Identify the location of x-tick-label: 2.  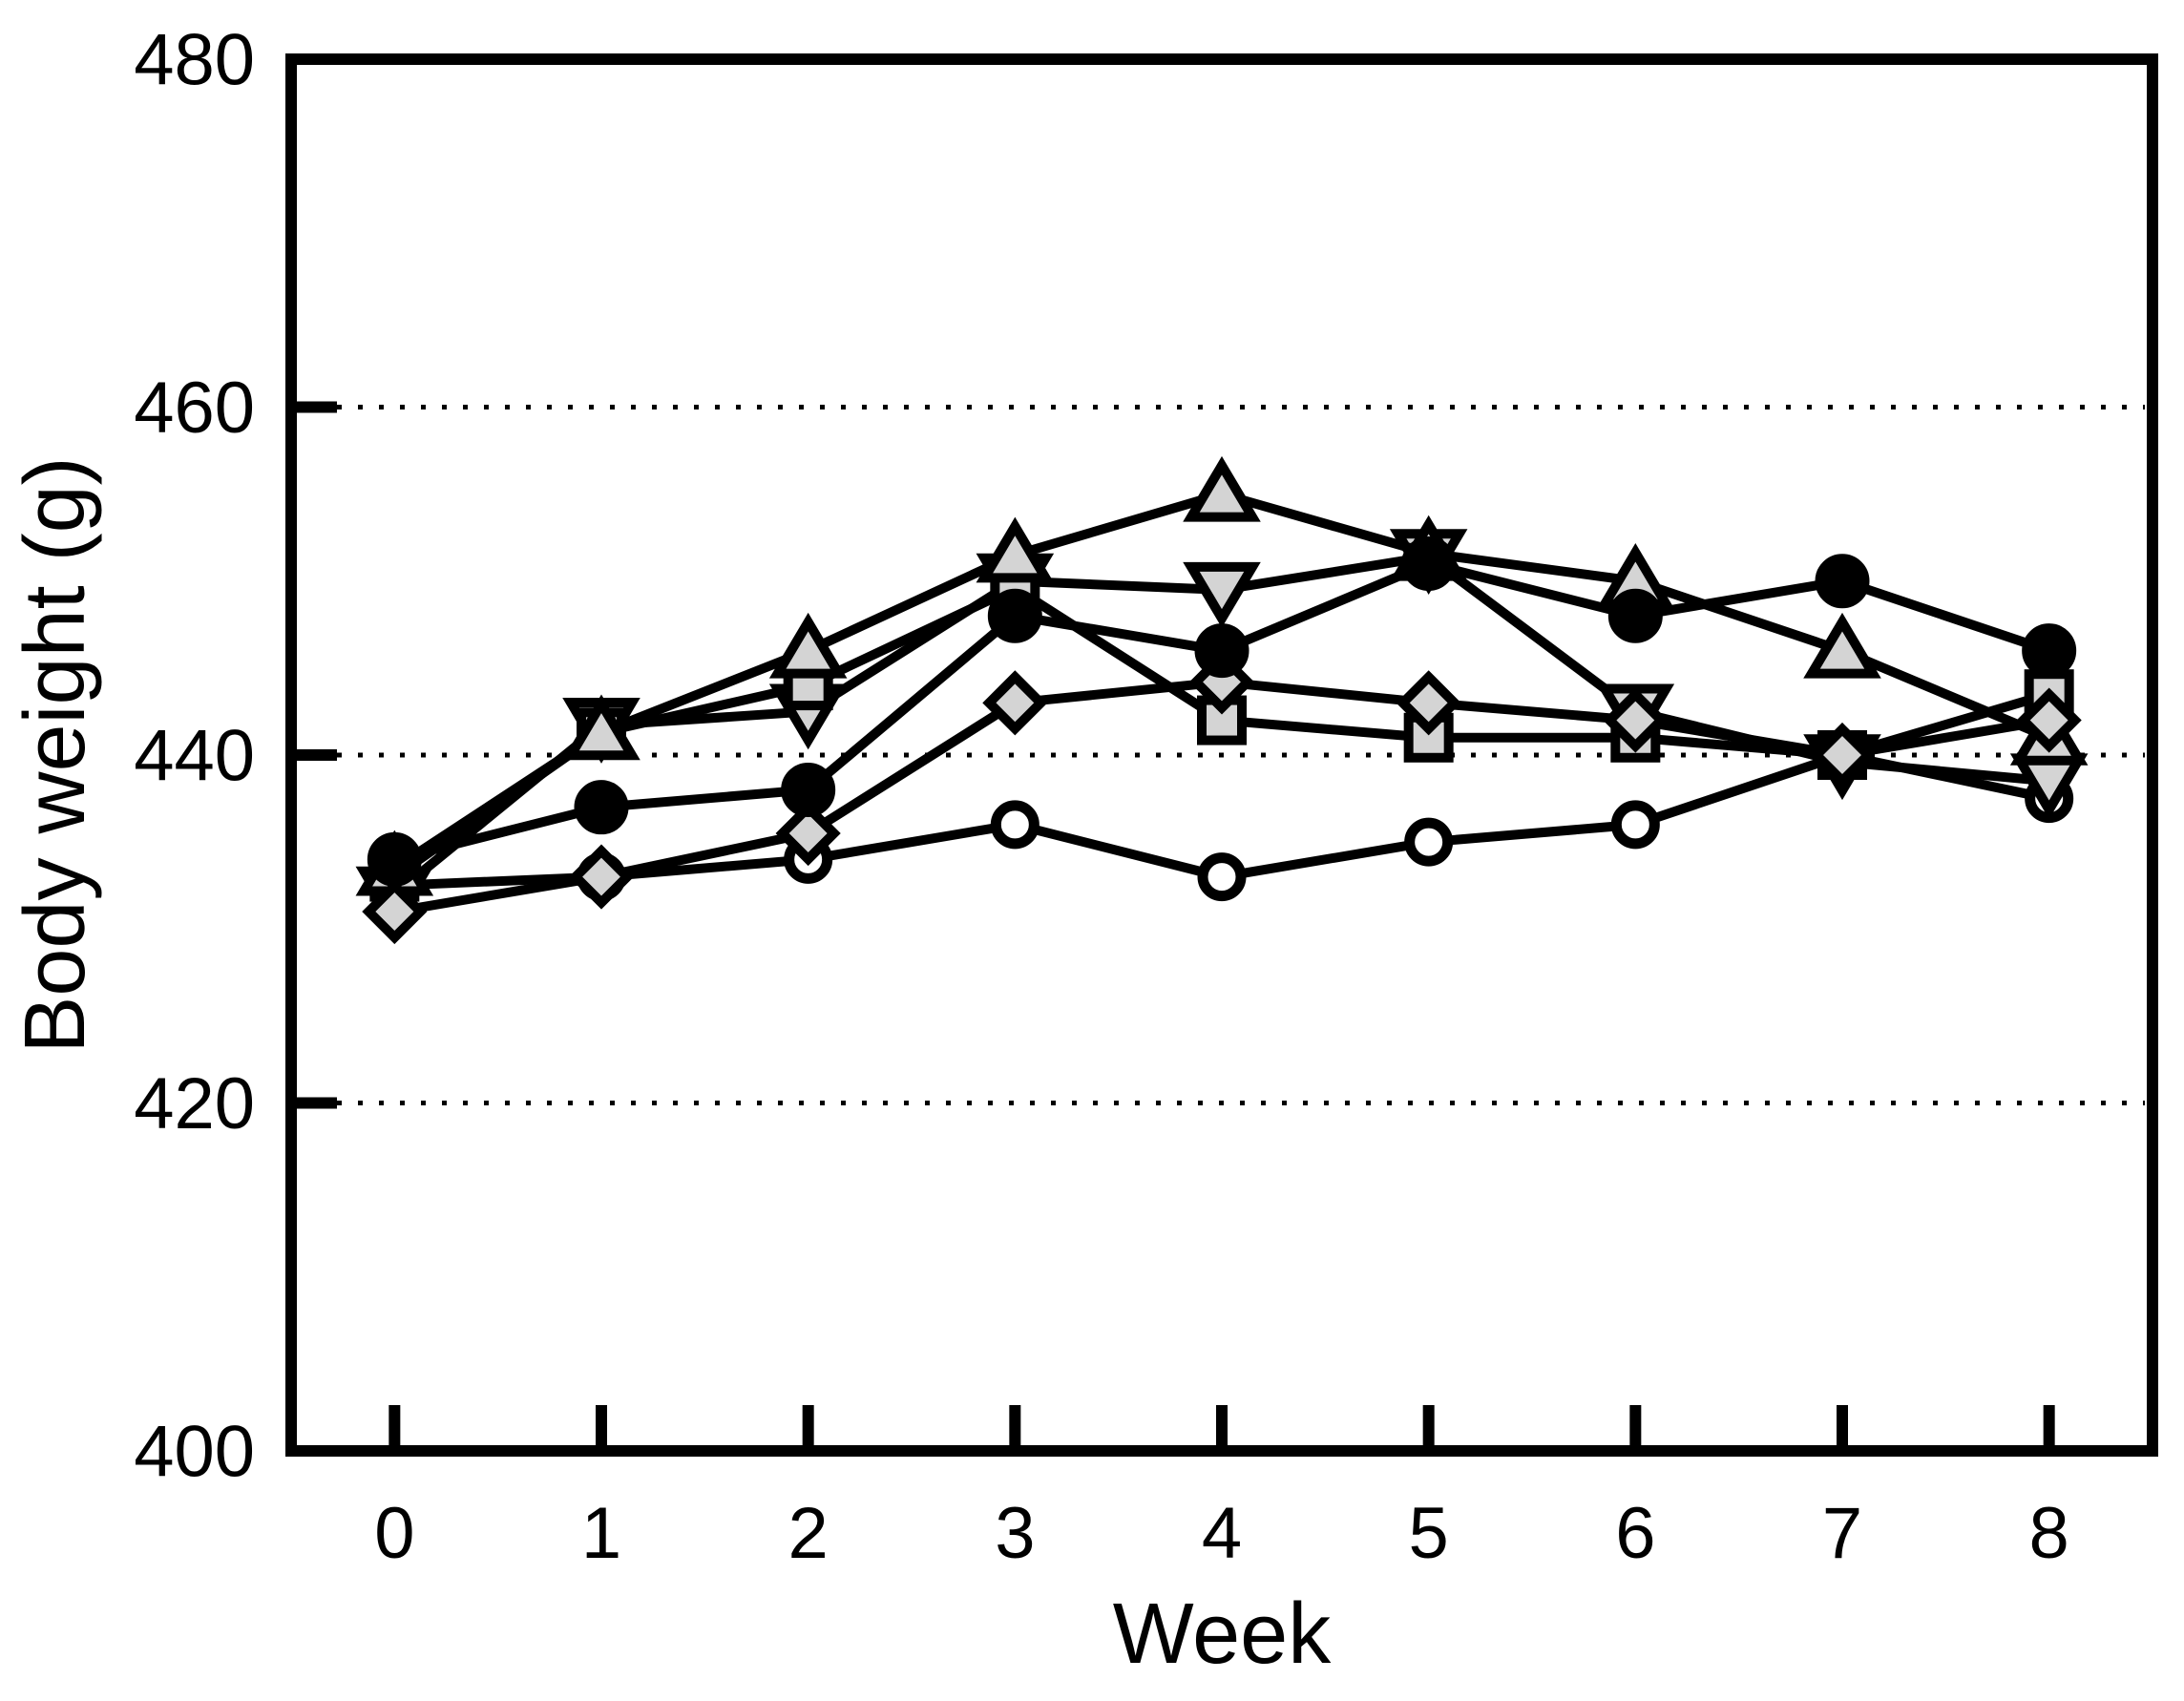
(808, 1534).